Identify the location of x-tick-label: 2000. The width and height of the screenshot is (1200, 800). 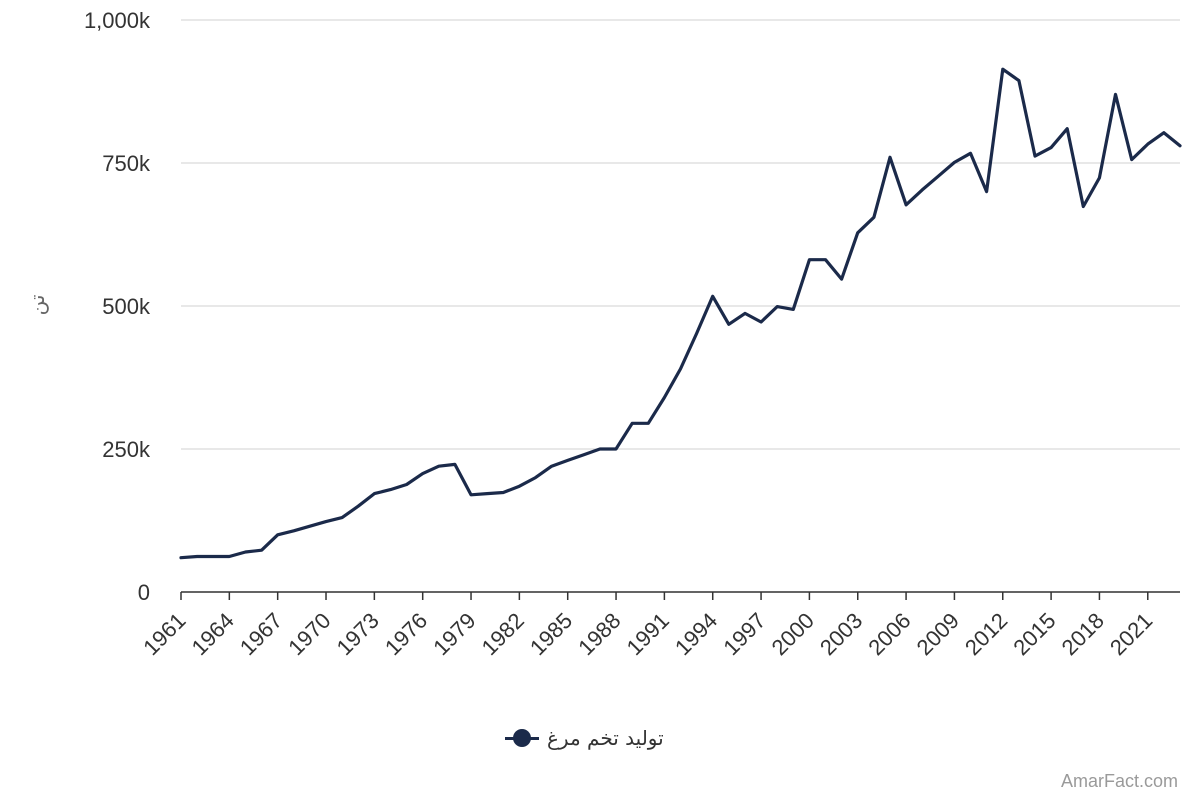
(793, 634).